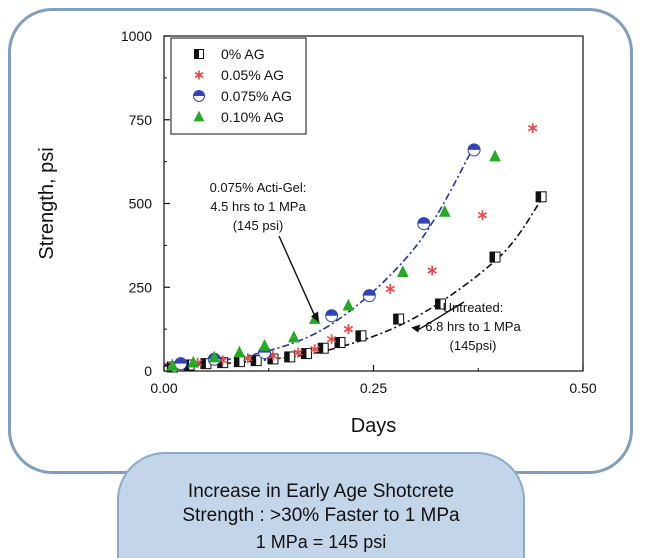  I want to click on x-tick-label: 0.25, so click(373, 388).